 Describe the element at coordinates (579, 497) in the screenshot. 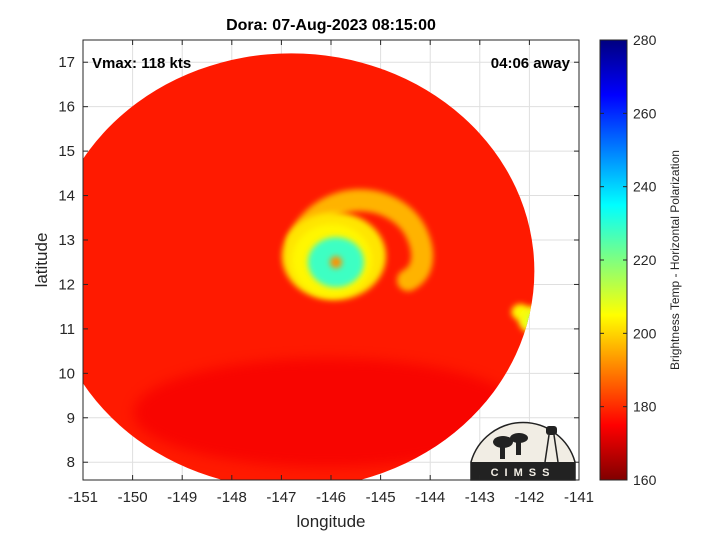

I see `x-tick-label: -141` at that location.